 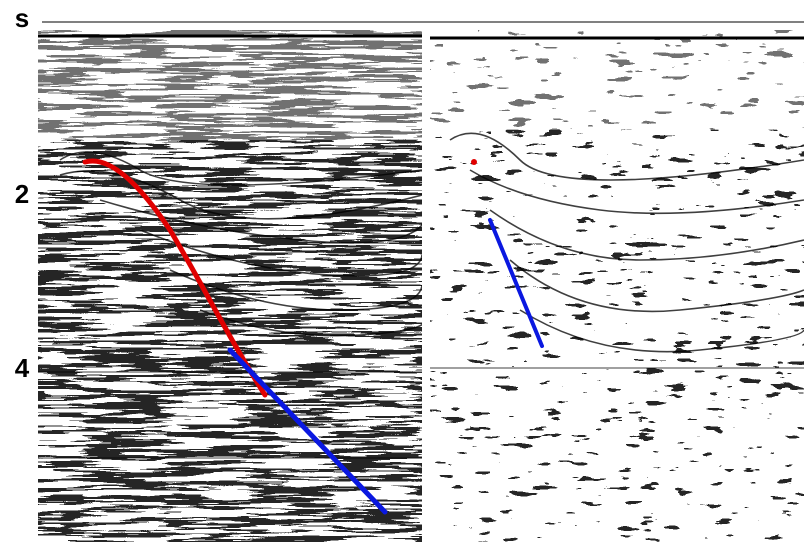 What do you see at coordinates (474, 162) in the screenshot?
I see `fault-point-red` at bounding box center [474, 162].